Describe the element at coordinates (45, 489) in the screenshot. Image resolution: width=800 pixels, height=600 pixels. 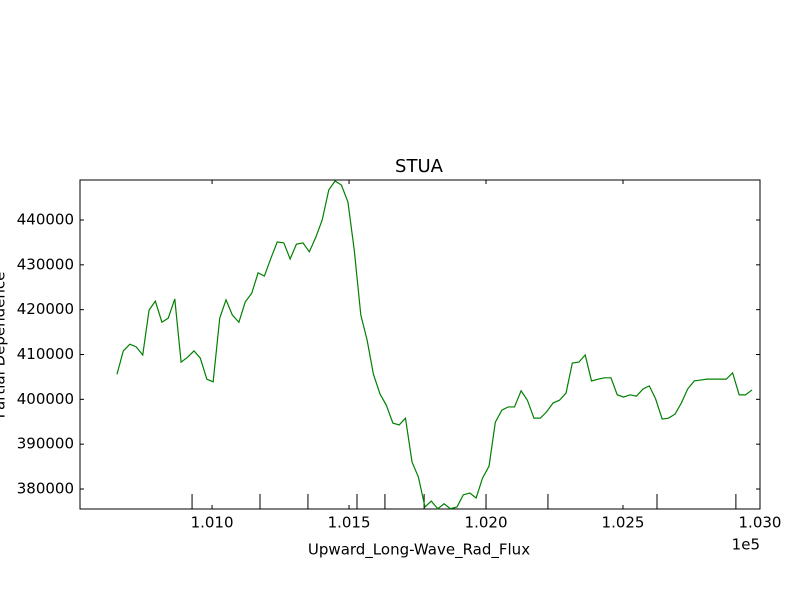
I see `y-tick-label: 380000` at that location.